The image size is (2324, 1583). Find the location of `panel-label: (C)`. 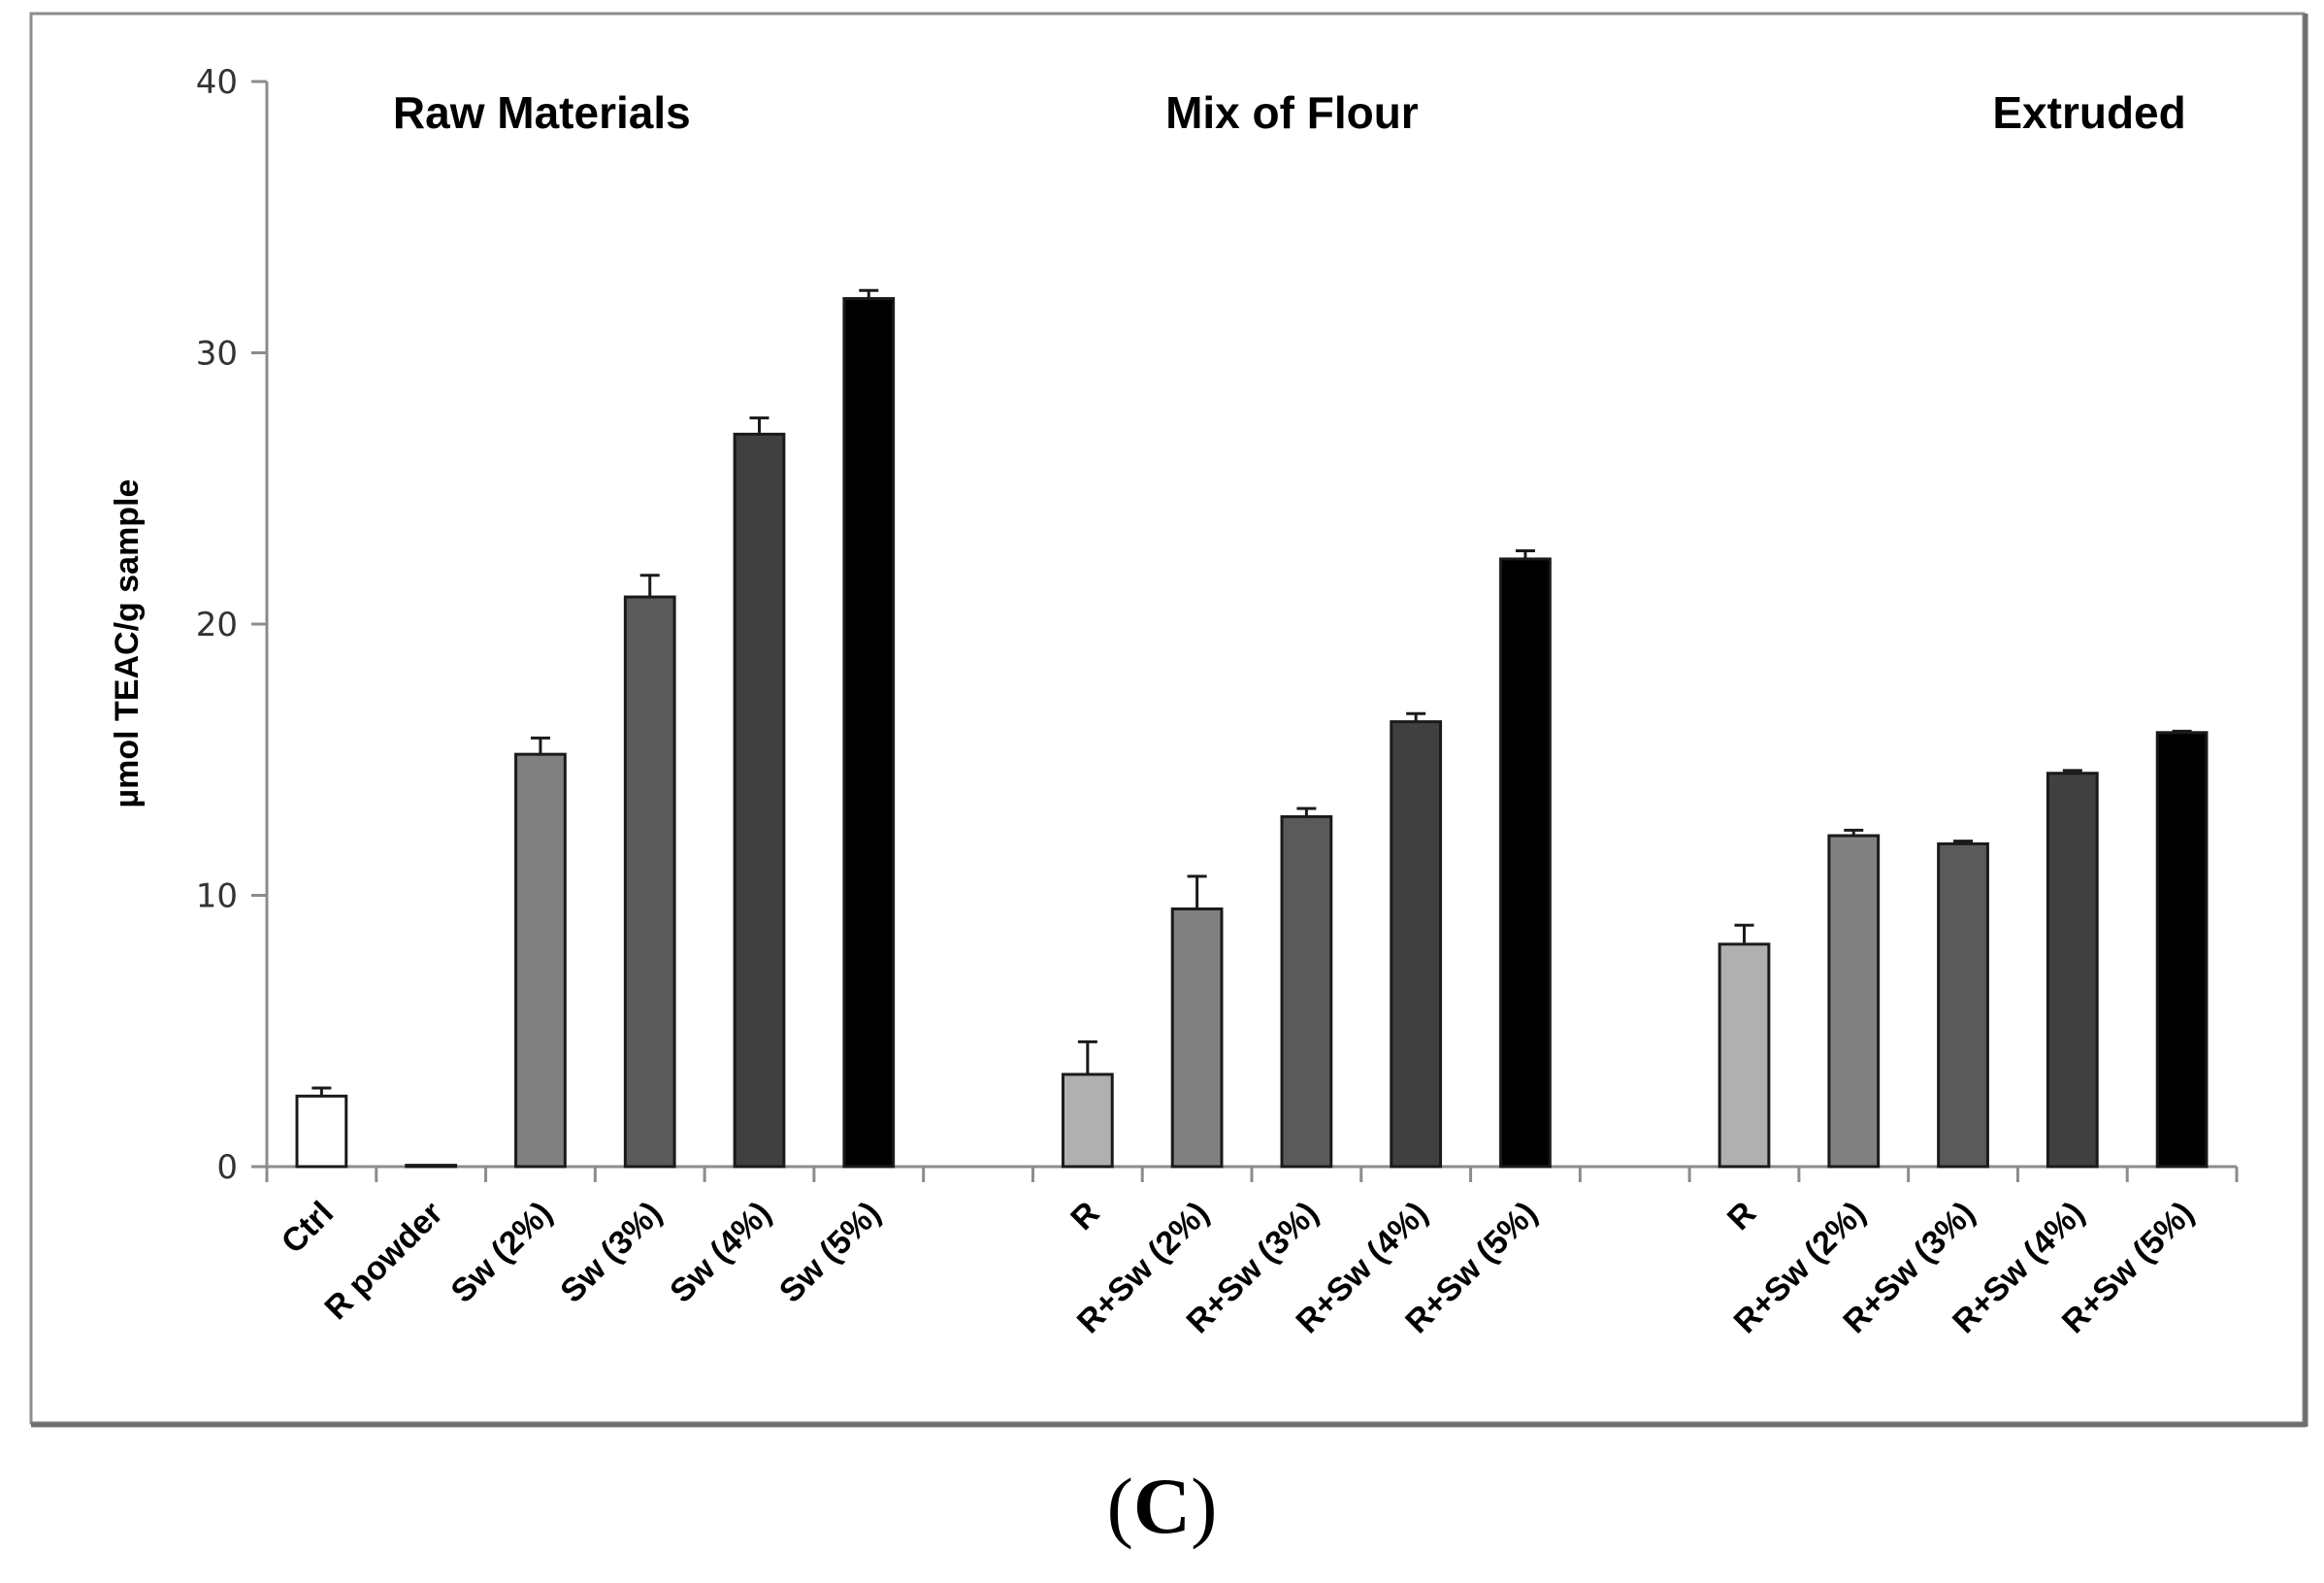

panel-label: (C) is located at coordinates (1162, 1507).